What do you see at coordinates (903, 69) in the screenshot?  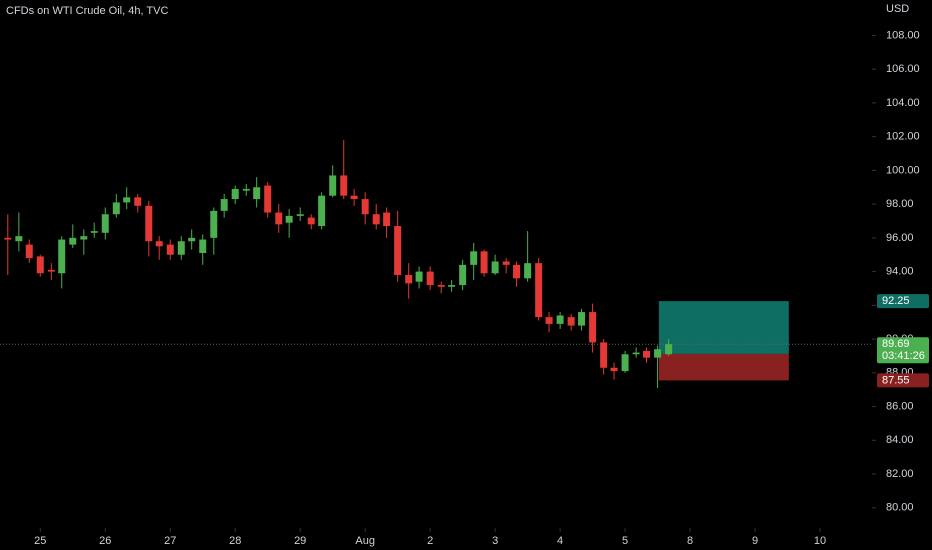 I see `y-tick-label: 106.00` at bounding box center [903, 69].